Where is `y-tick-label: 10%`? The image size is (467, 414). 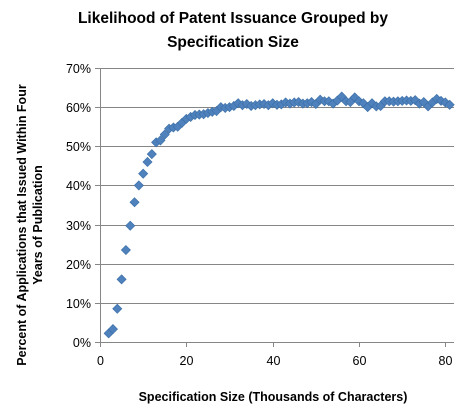 y-tick-label: 10% is located at coordinates (78, 304).